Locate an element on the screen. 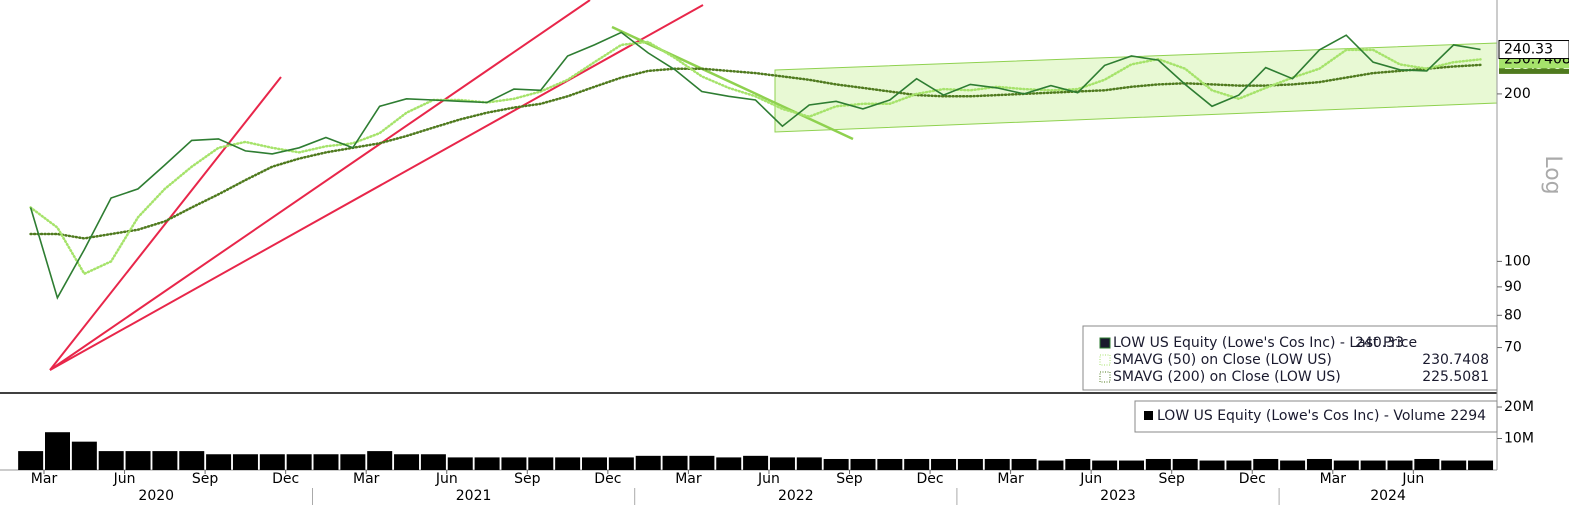 Image resolution: width=1569 pixels, height=505 pixels. legend-label: SMAVG (200) on Close (LOW US) is located at coordinates (1227, 377).